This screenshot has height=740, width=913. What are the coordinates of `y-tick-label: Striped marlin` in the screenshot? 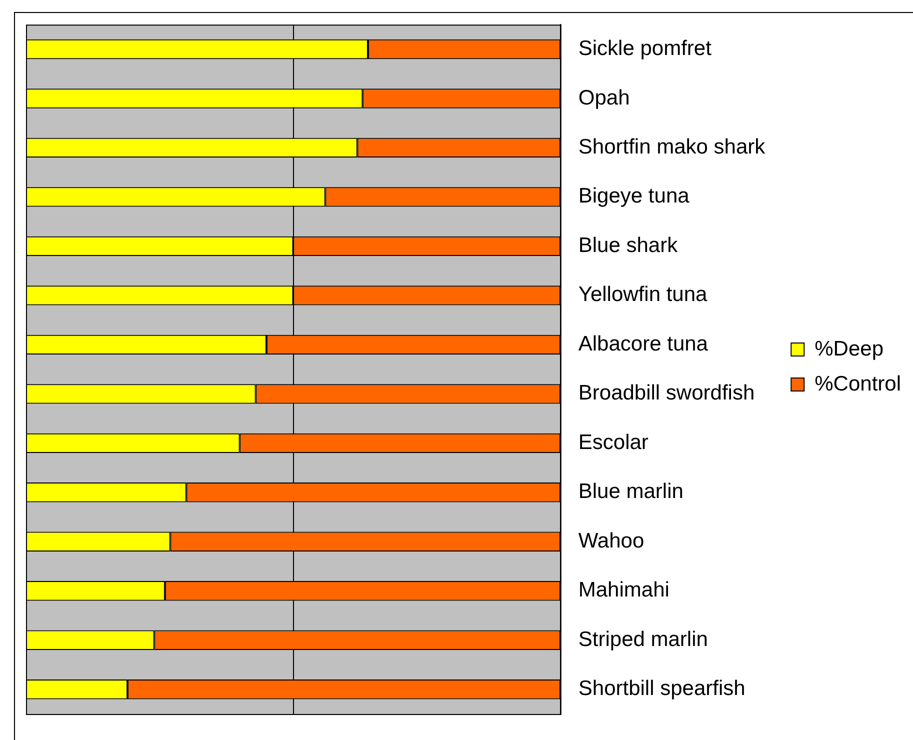 It's located at (643, 639).